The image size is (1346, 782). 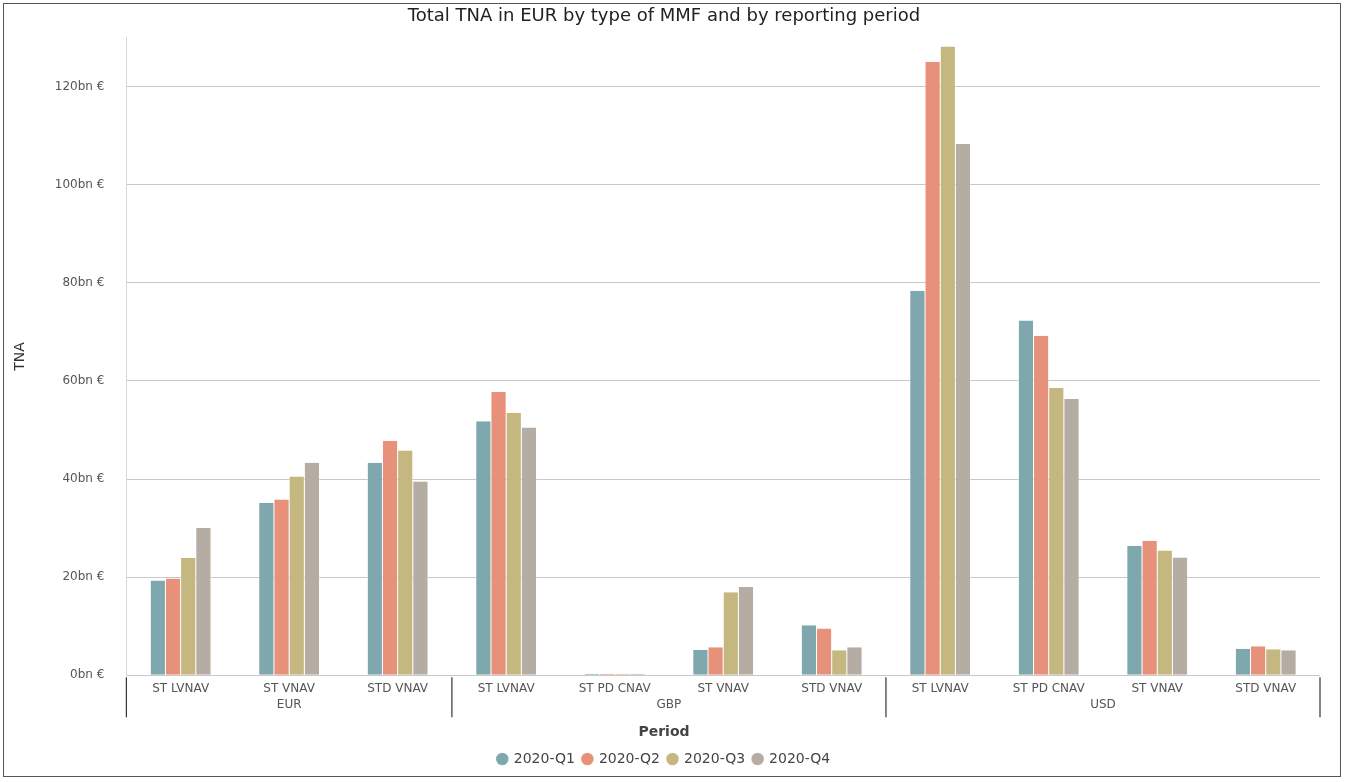 I want to click on y-axis-title: TNA, so click(x=19, y=356).